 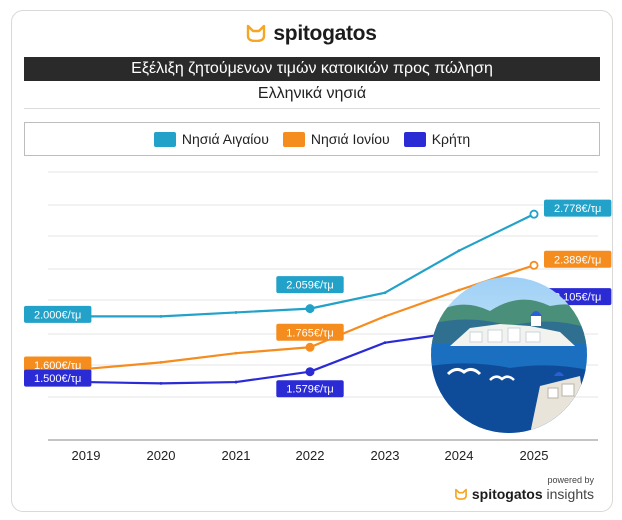 What do you see at coordinates (509, 355) in the screenshot?
I see `island-illustration` at bounding box center [509, 355].